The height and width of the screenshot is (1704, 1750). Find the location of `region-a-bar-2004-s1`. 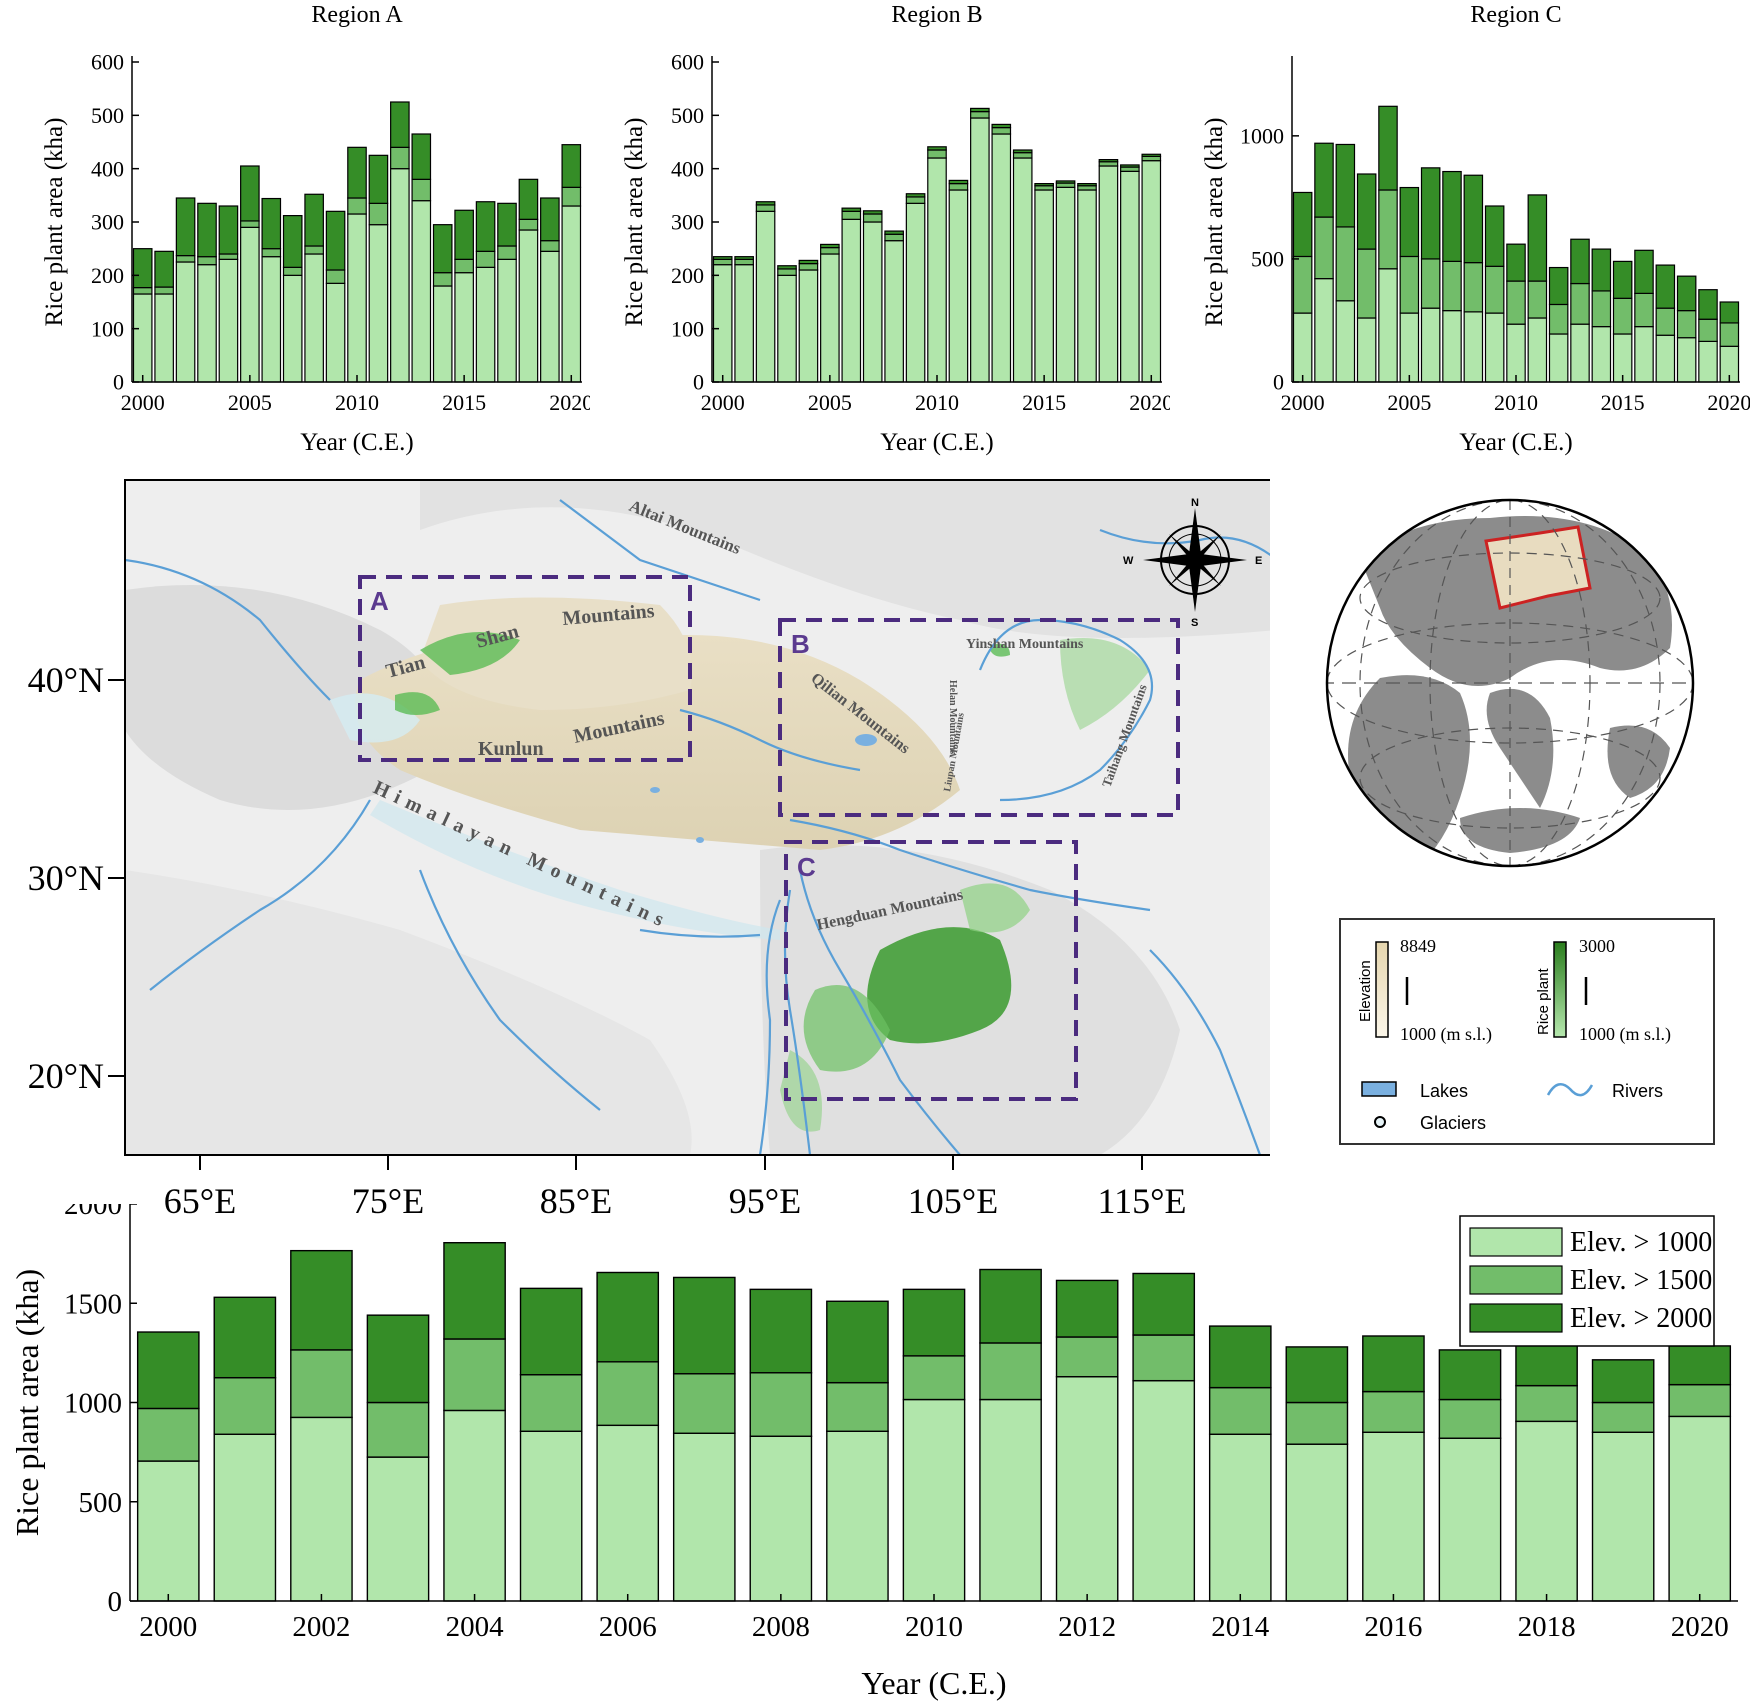

region-a-bar-2004-s1 is located at coordinates (228, 320).